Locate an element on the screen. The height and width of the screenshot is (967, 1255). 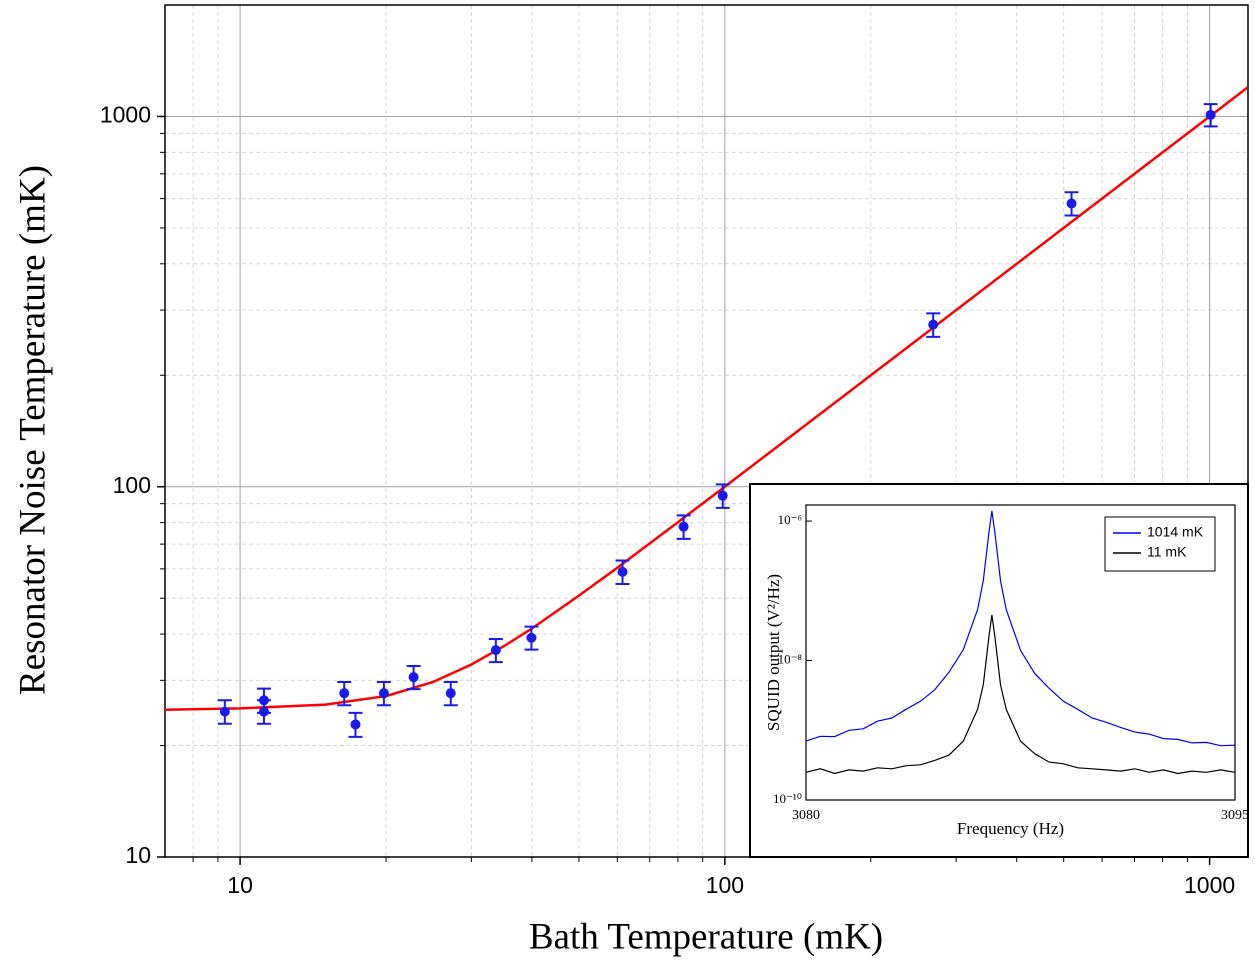
y-tick-label: 10⁻¹⁰ is located at coordinates (787, 798).